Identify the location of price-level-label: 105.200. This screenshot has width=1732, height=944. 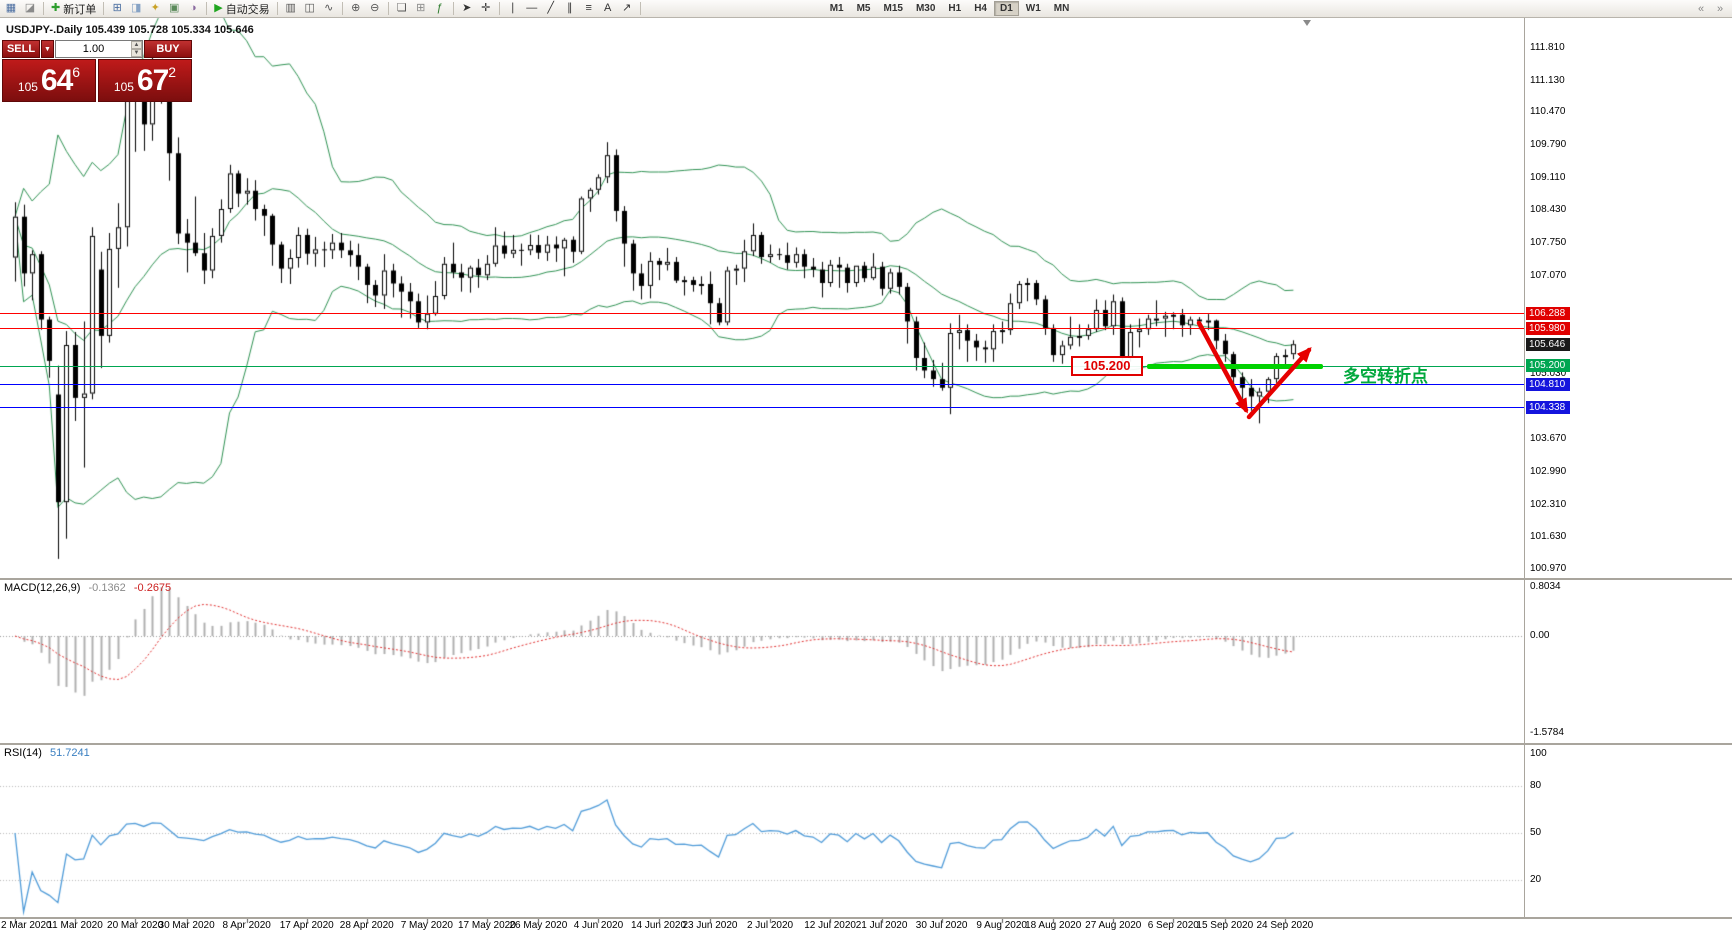
(1107, 366).